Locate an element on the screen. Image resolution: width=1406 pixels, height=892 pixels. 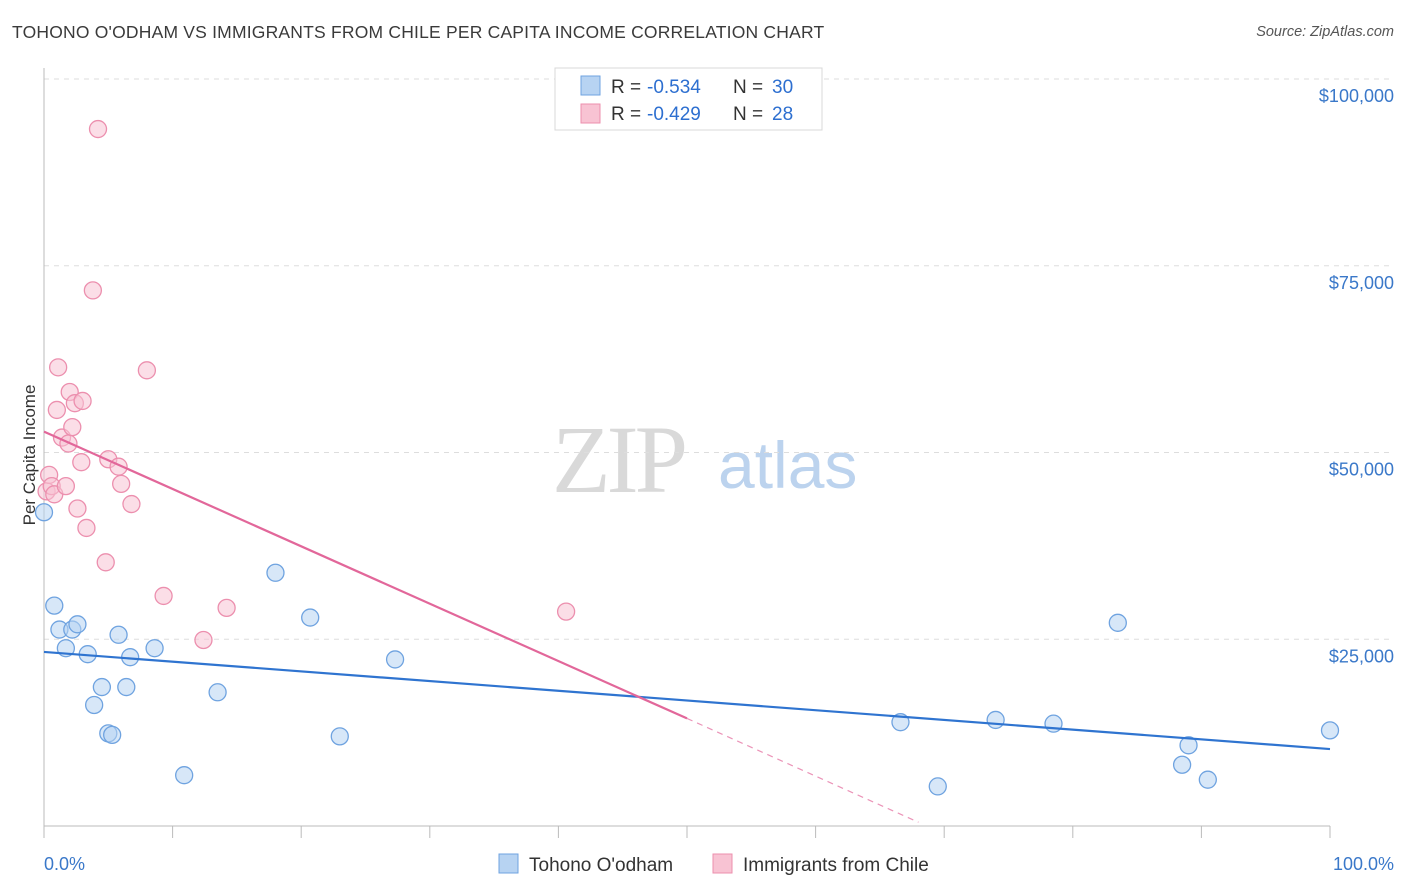
legend-swatch-tohono is located at coordinates (590, 85).